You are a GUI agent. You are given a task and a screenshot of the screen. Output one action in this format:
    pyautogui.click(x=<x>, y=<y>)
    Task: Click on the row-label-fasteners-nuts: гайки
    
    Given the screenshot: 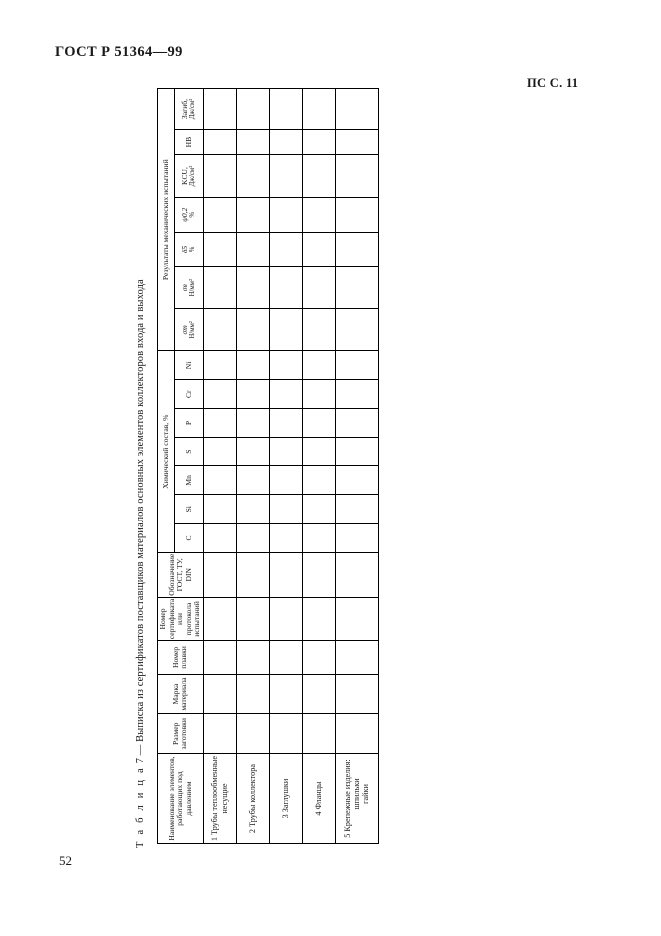 What is the action you would take?
    pyautogui.click(x=365, y=794)
    